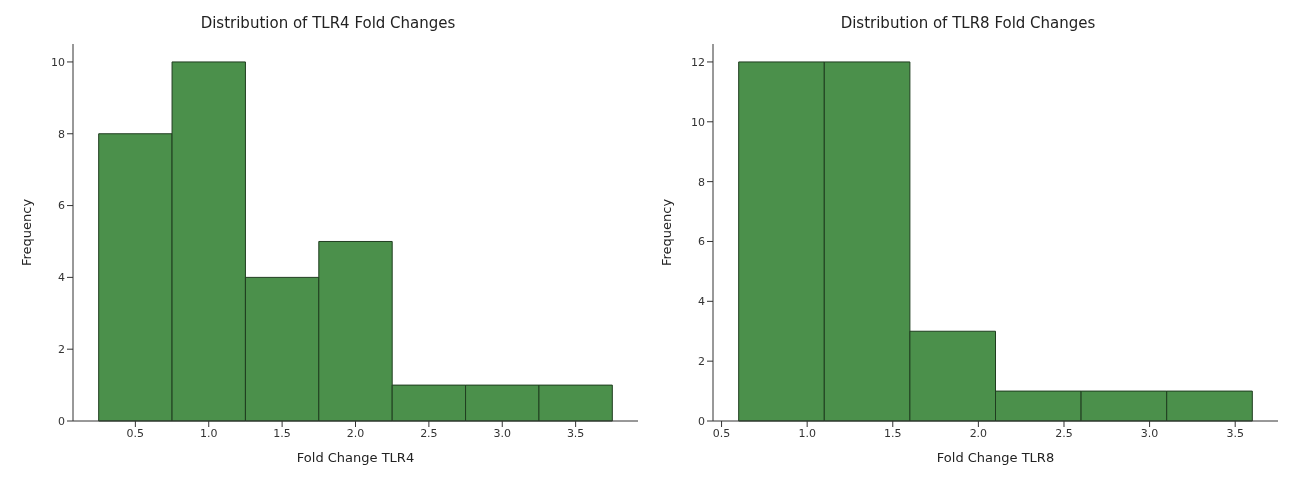 This screenshot has width=1309, height=488. What do you see at coordinates (328, 24) in the screenshot?
I see `chart-title: Distribution of TLR4 Fold Changes` at bounding box center [328, 24].